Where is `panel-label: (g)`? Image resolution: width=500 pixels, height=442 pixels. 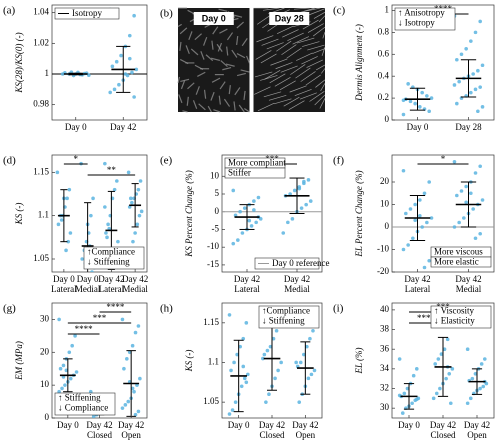 panel-label: (g) is located at coordinates (9, 309).